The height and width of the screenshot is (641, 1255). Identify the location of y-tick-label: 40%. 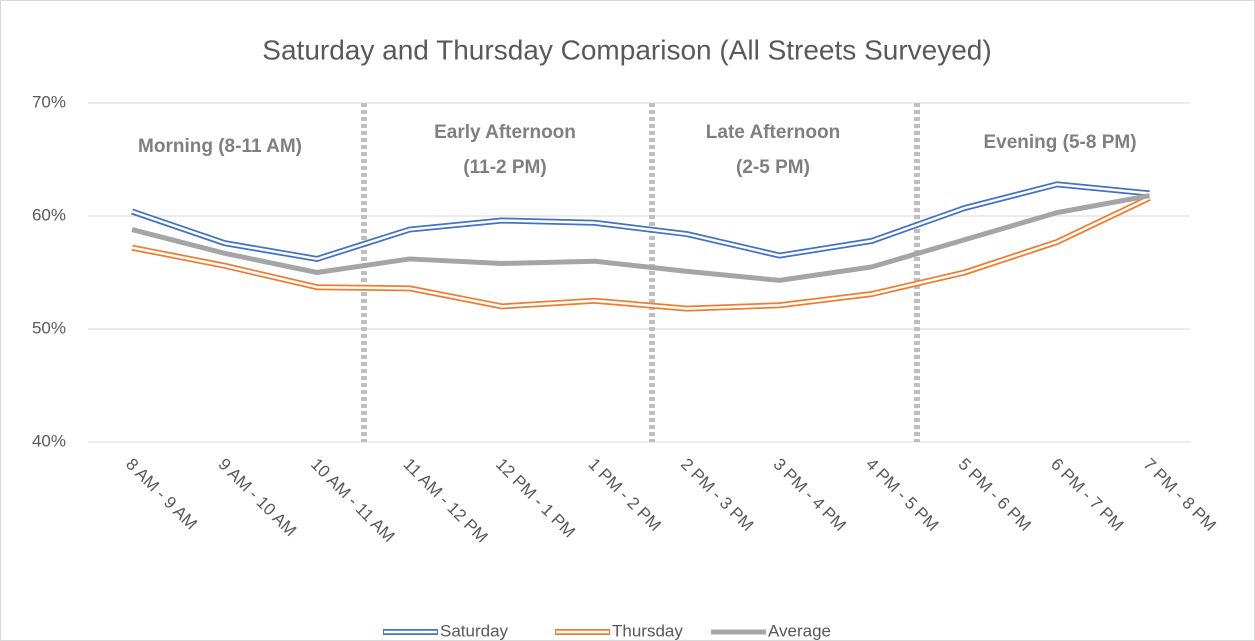
(49, 440).